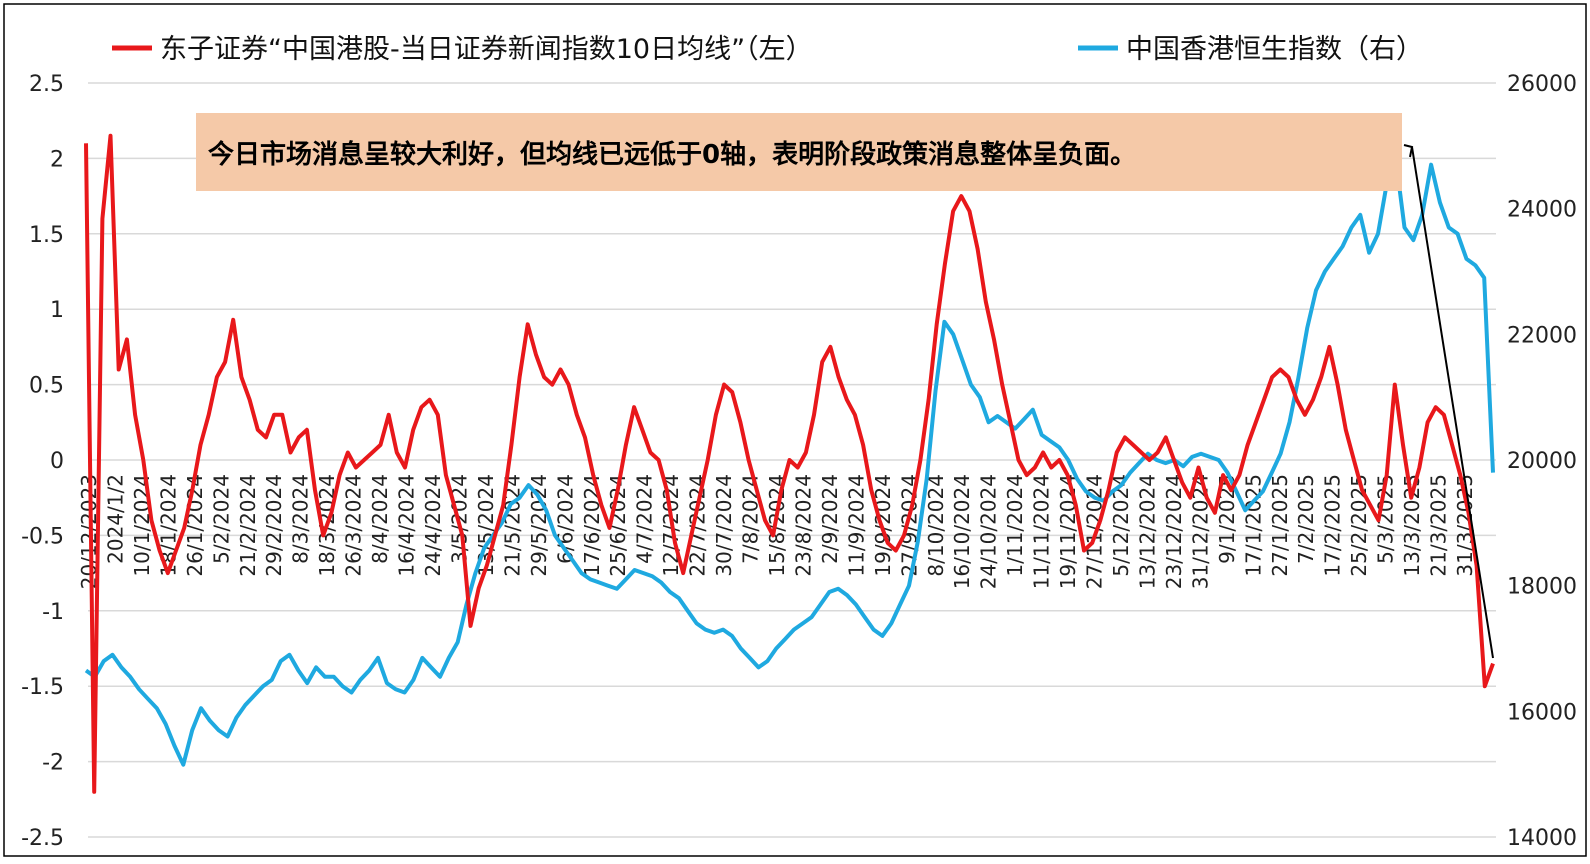 The width and height of the screenshot is (1590, 864). What do you see at coordinates (1359, 525) in the screenshot?
I see `x-tick-label: 25/2/2025` at bounding box center [1359, 525].